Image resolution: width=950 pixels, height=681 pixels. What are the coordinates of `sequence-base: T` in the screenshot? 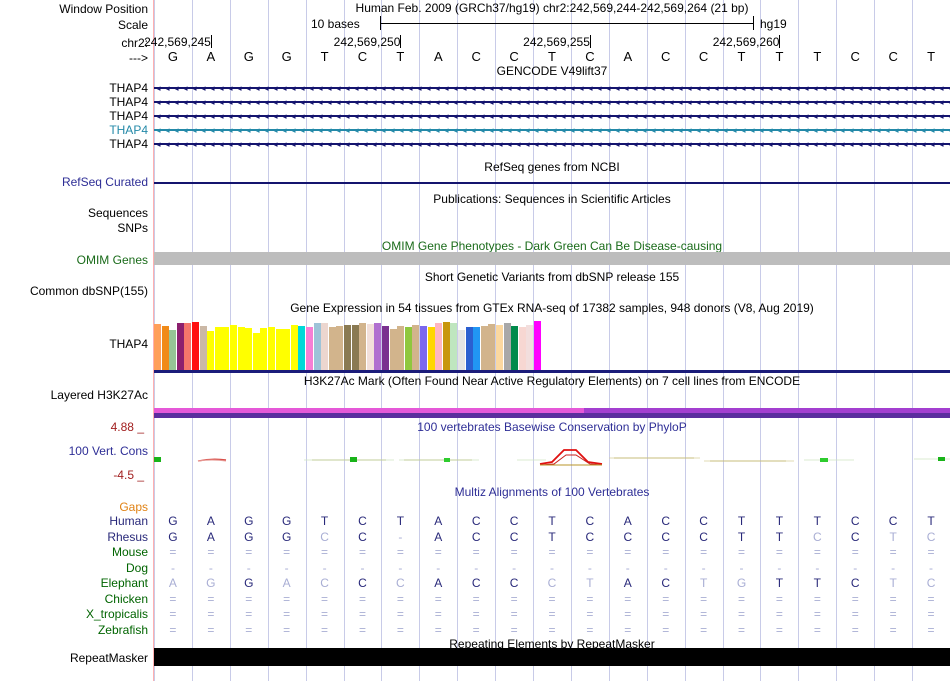 It's located at (741, 56).